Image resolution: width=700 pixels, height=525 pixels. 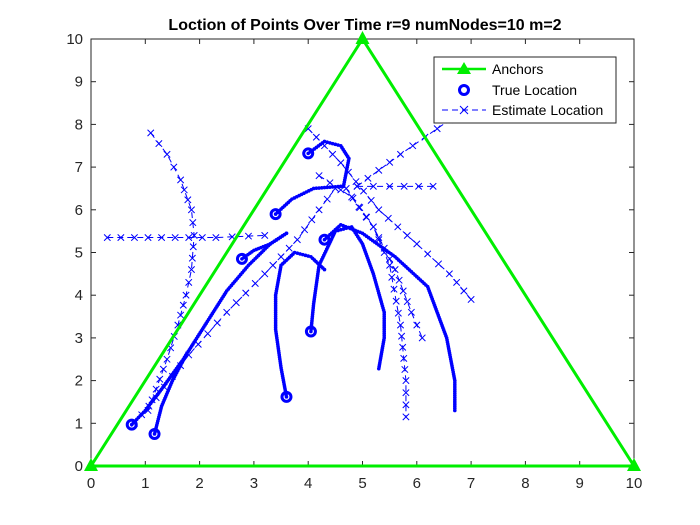 What do you see at coordinates (74, 39) in the screenshot?
I see `y-tick-label: 10` at bounding box center [74, 39].